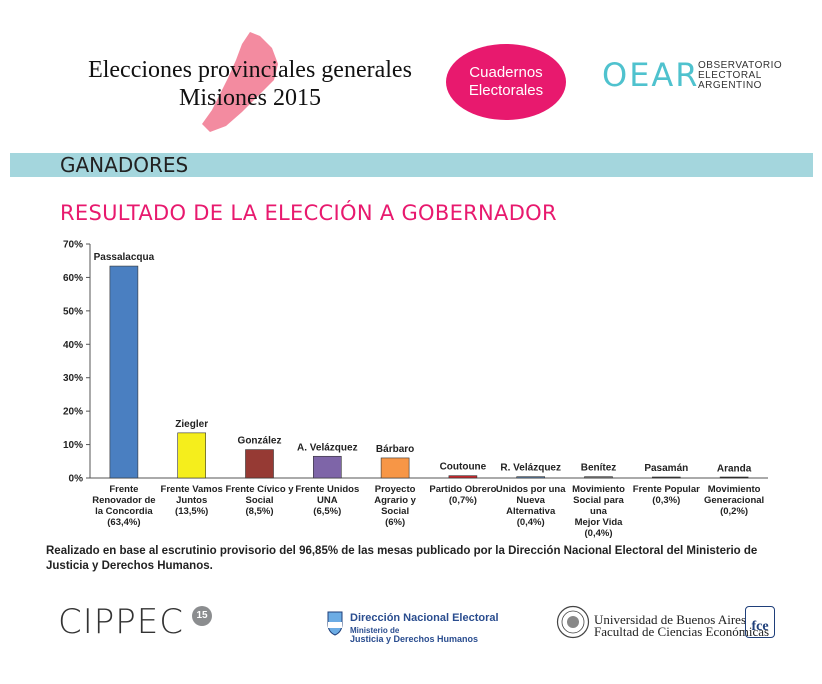 Image resolution: width=822 pixels, height=684 pixels. I want to click on x-category-label: Unidos por una Nueva Alternativa (0,4%), so click(531, 506).